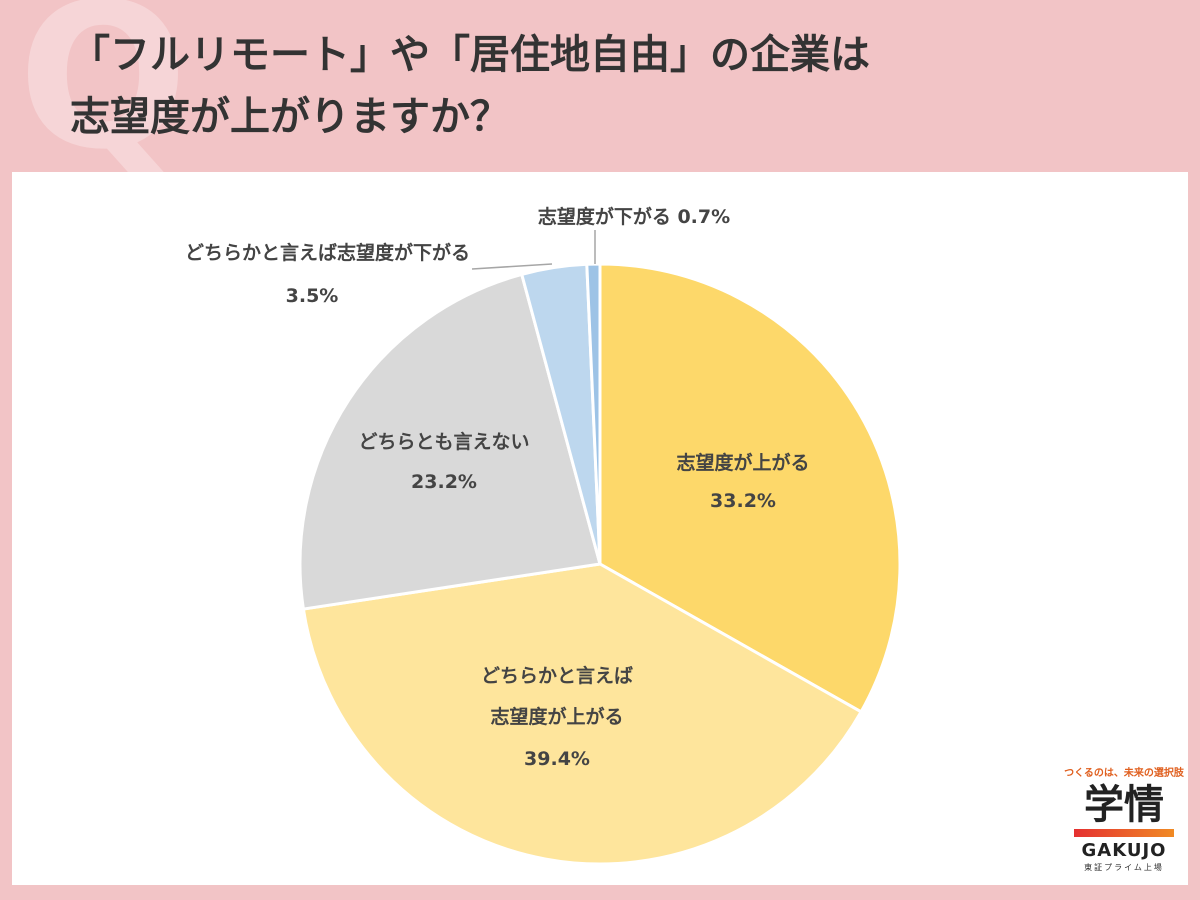  Describe the element at coordinates (443, 441) in the screenshot. I see `label-neutral: どちらとも言えない` at that location.